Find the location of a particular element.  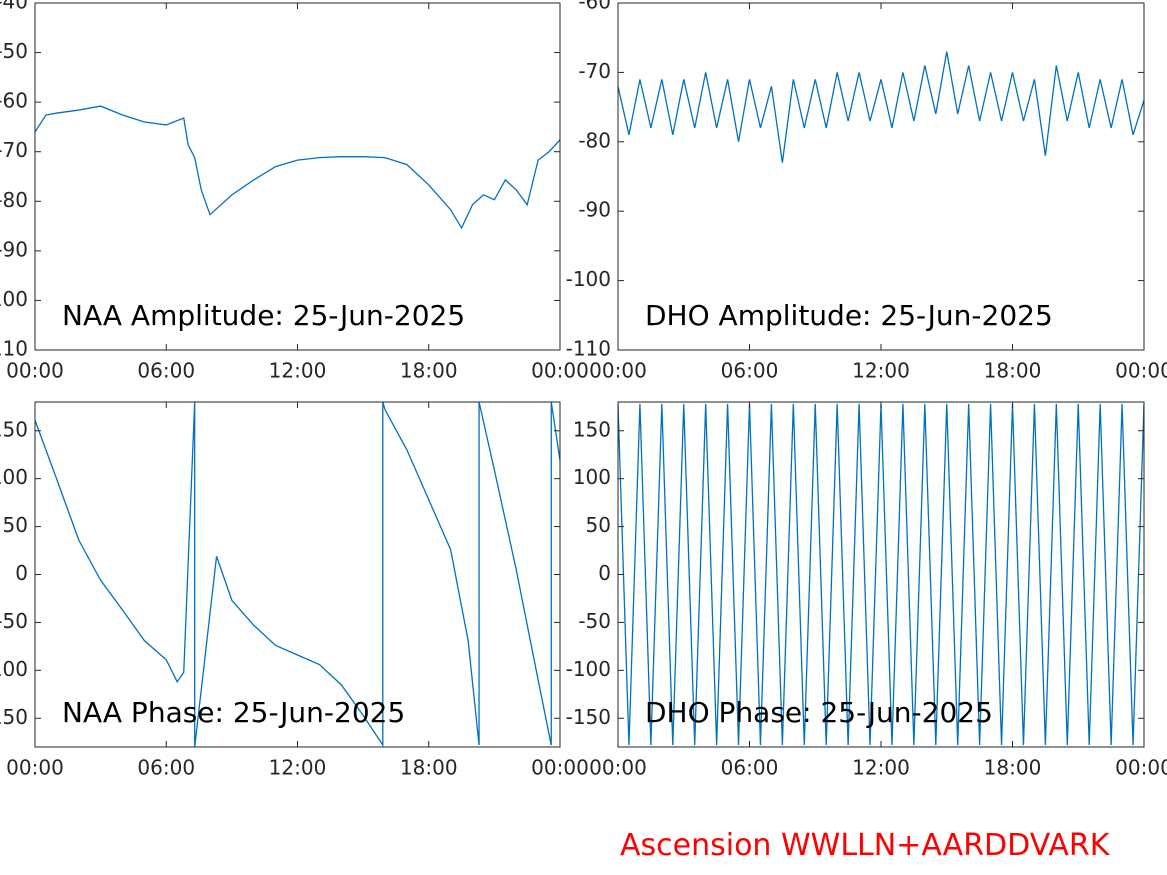

annotation: NAA Phase: 25-Jun-2025 is located at coordinates (233, 712).